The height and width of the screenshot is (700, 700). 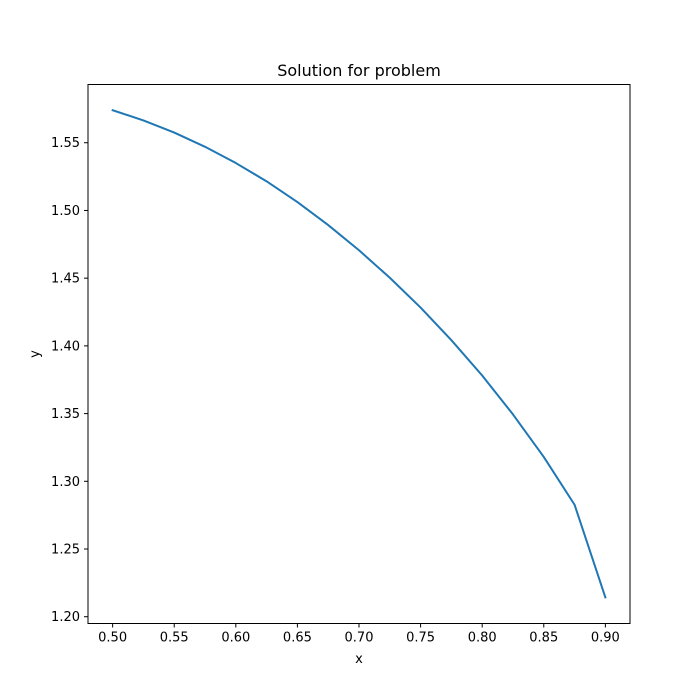 What do you see at coordinates (65, 211) in the screenshot?
I see `y-tick-label: 1.50` at bounding box center [65, 211].